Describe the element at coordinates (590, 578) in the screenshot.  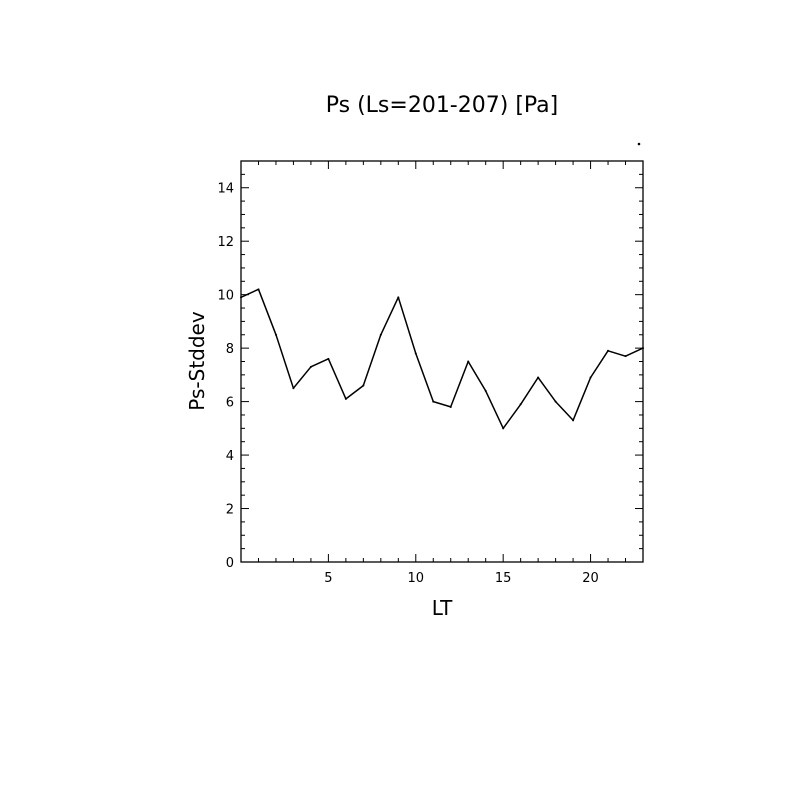
I see `x-tick-label: 20` at that location.